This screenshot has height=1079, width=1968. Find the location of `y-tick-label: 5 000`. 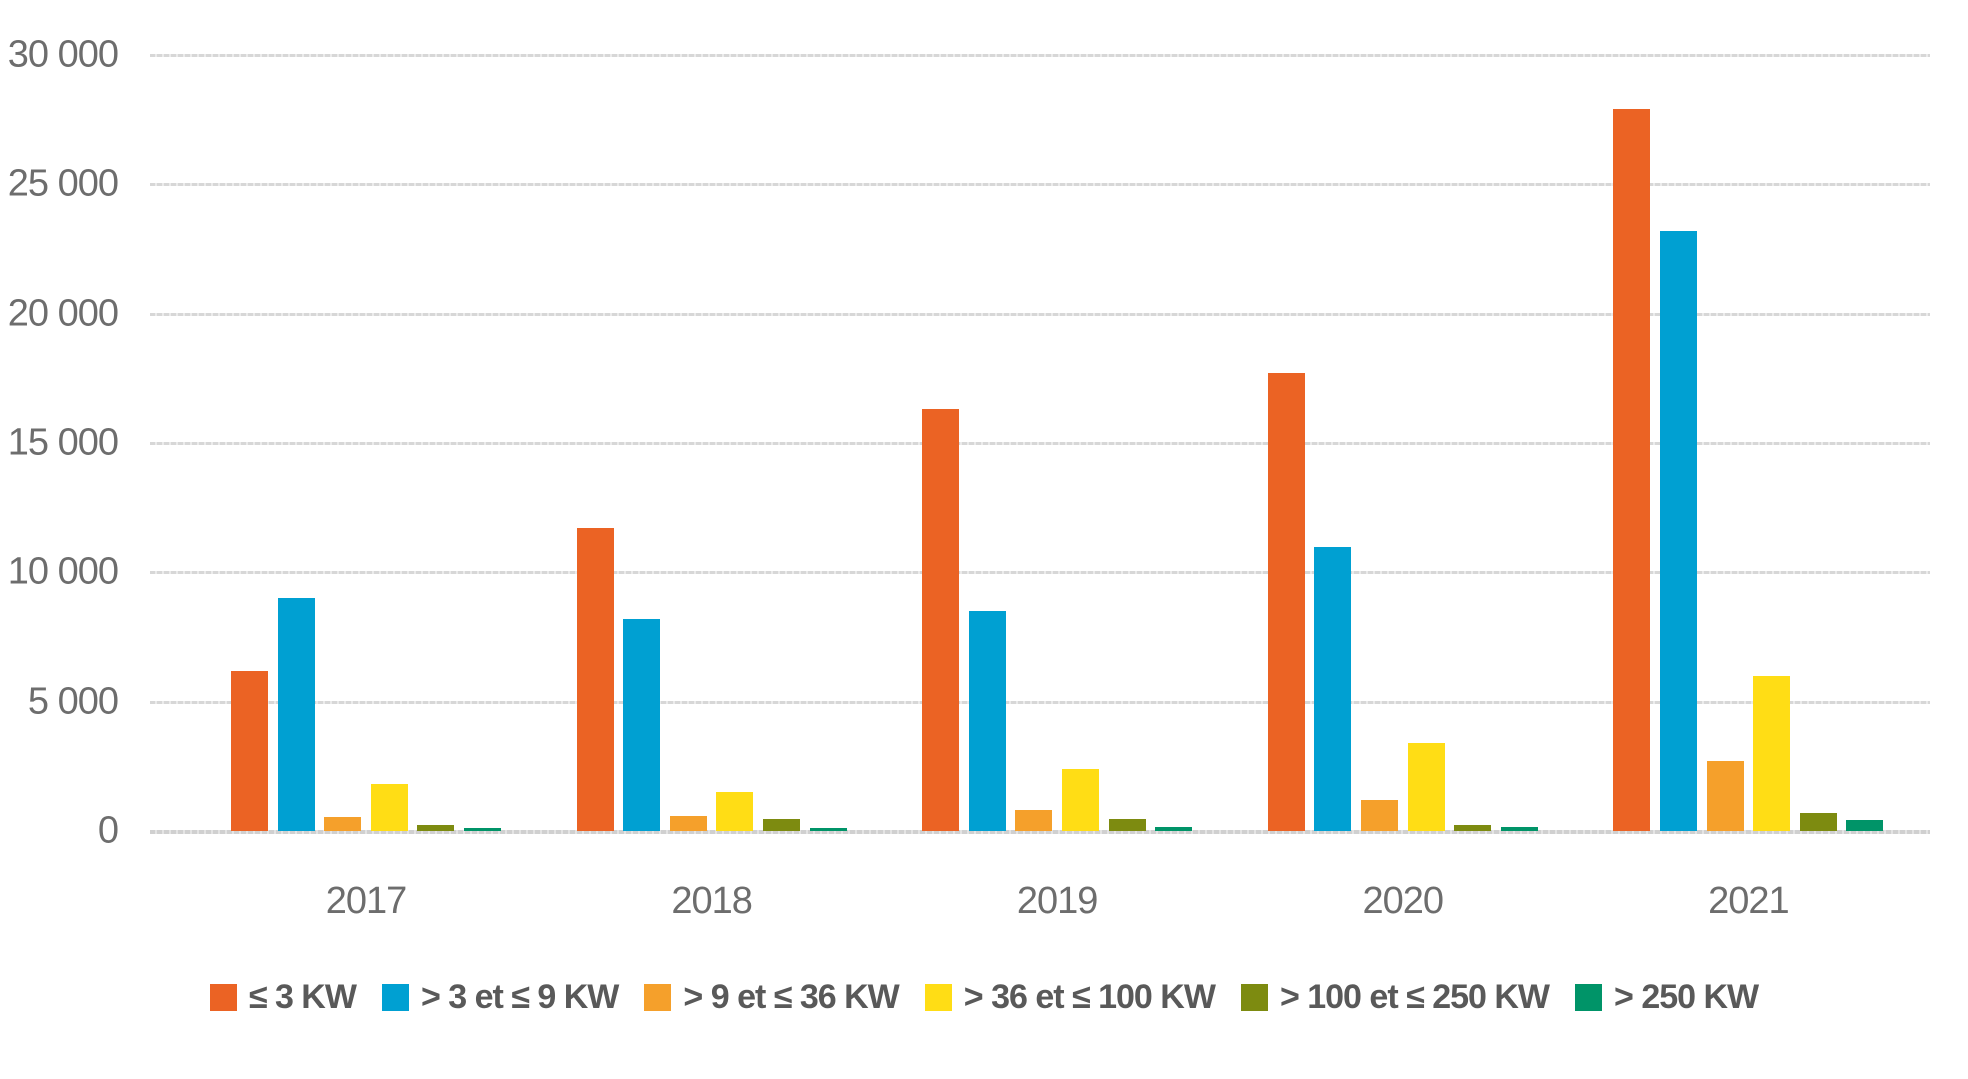

y-tick-label: 5 000 is located at coordinates (73, 701).